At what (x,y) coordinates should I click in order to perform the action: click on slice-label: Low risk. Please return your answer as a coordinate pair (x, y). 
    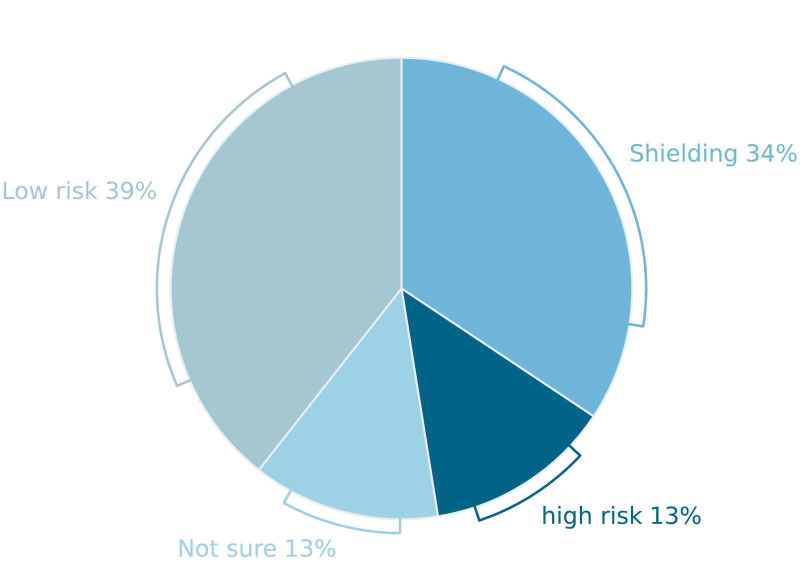
    Looking at the image, I should click on (51, 190).